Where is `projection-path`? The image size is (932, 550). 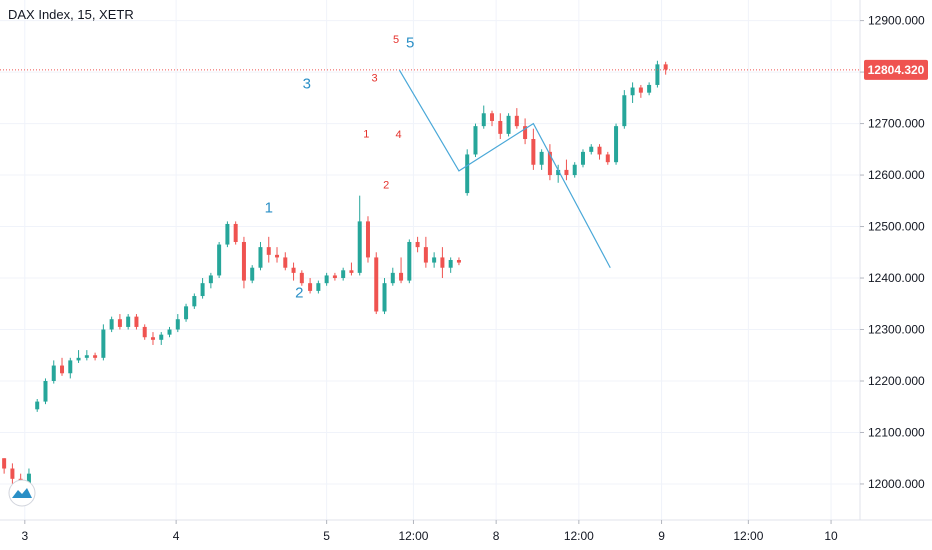 projection-path is located at coordinates (504, 169).